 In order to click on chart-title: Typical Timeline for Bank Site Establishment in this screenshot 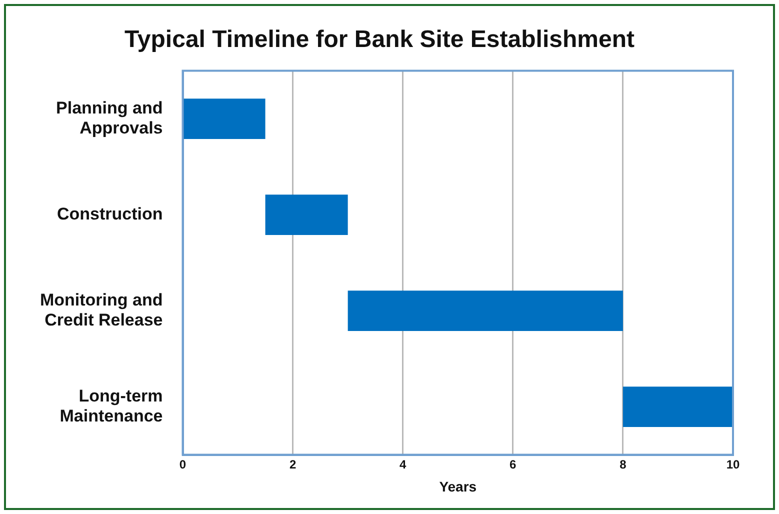, I will do `click(379, 40)`.